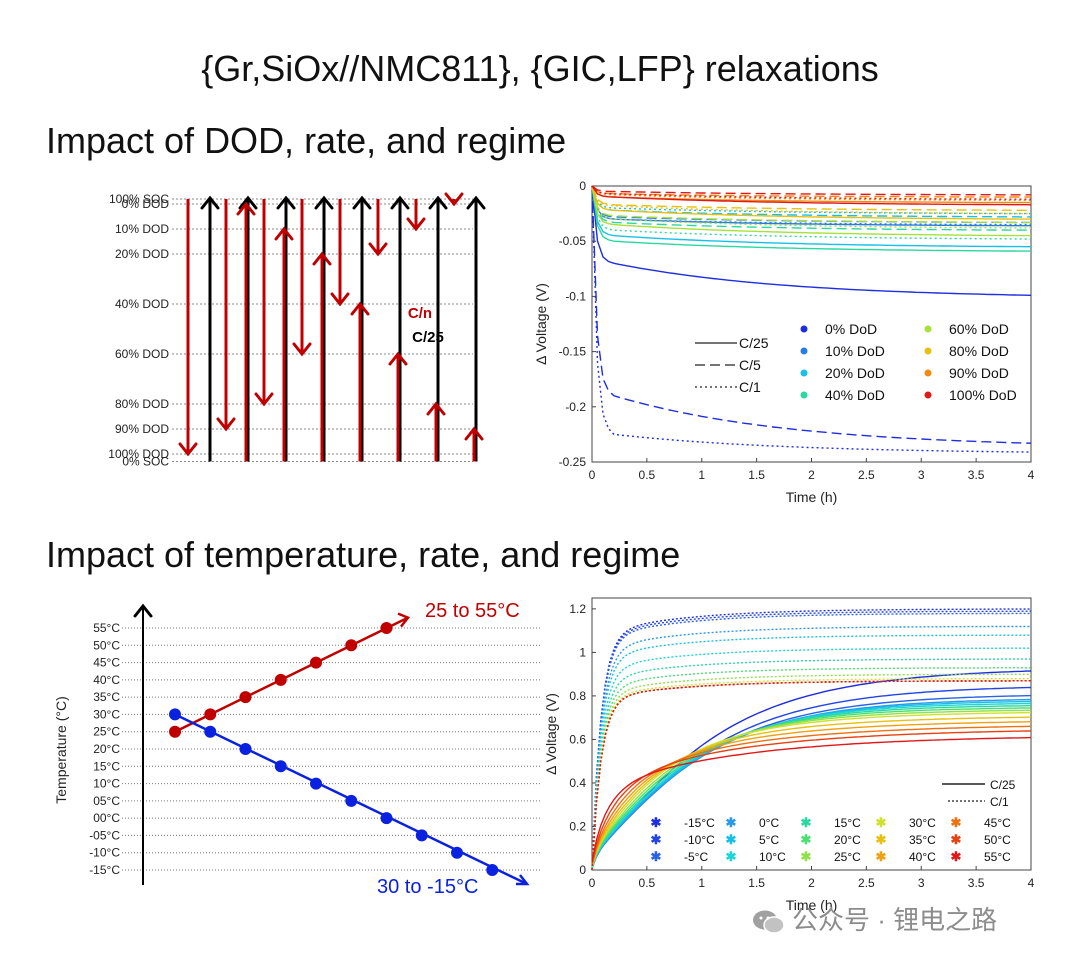 The width and height of the screenshot is (1080, 963). What do you see at coordinates (142, 304) in the screenshot?
I see `dod-level-label: 40% DOD` at bounding box center [142, 304].